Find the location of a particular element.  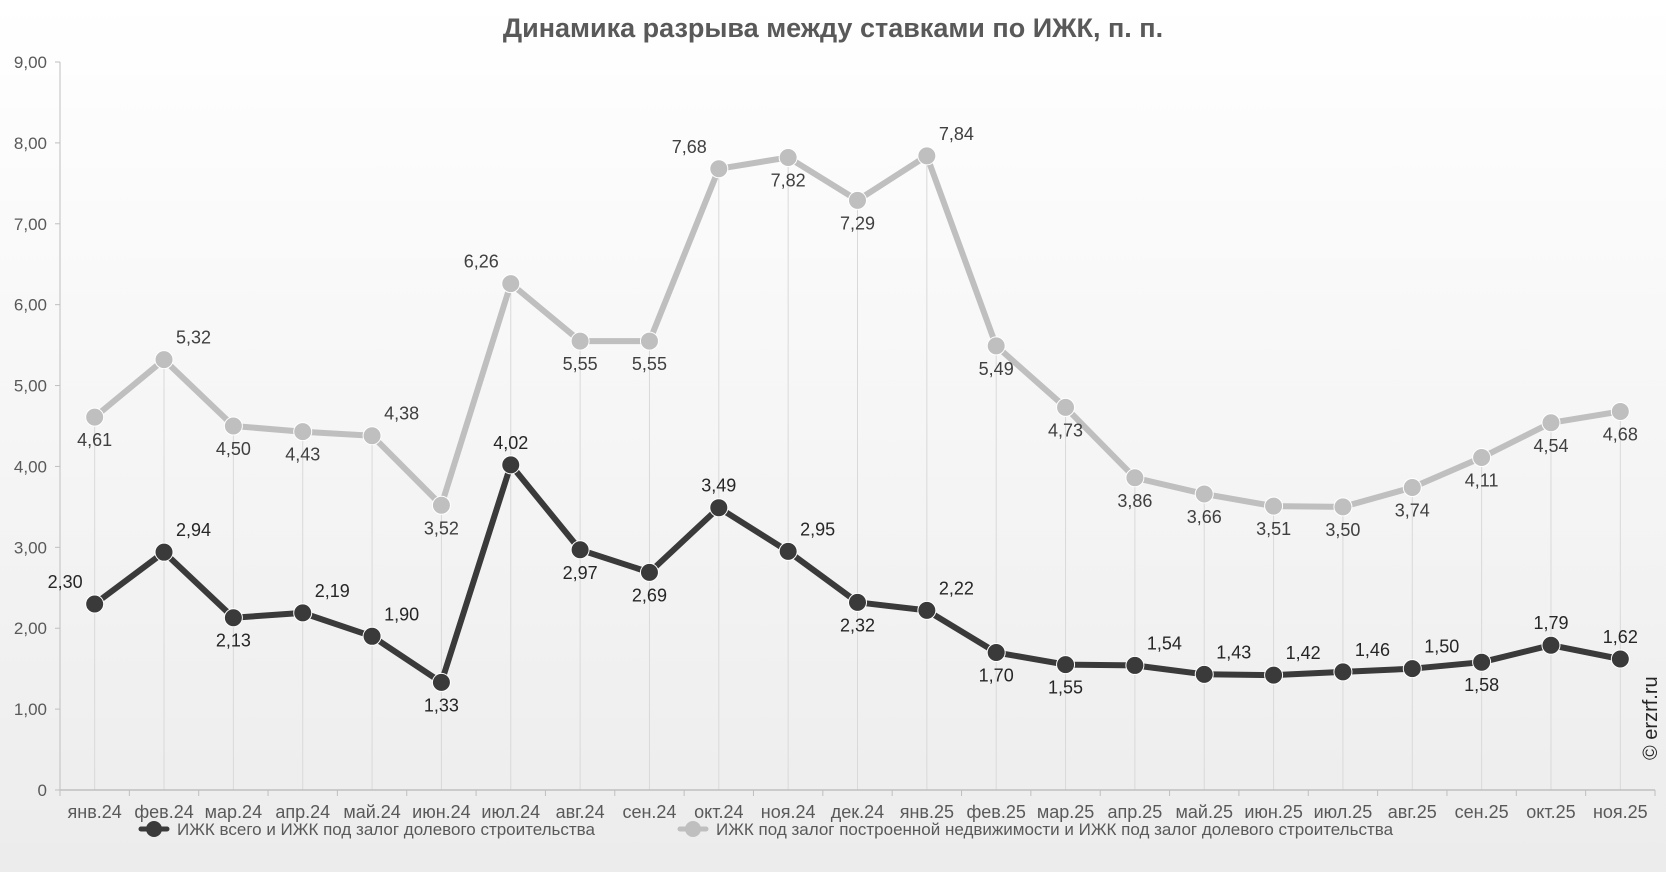

data-label: 4,50 is located at coordinates (233, 449).